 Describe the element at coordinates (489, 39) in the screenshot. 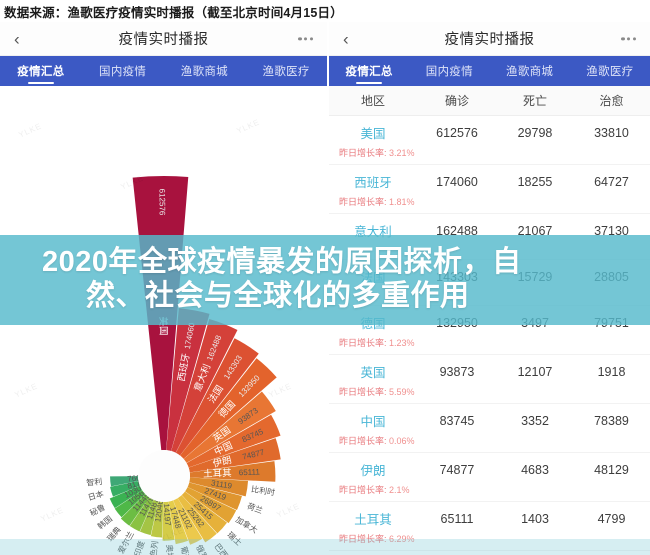

I see `right-nav-bar: ‹ 疫情实时播报` at that location.